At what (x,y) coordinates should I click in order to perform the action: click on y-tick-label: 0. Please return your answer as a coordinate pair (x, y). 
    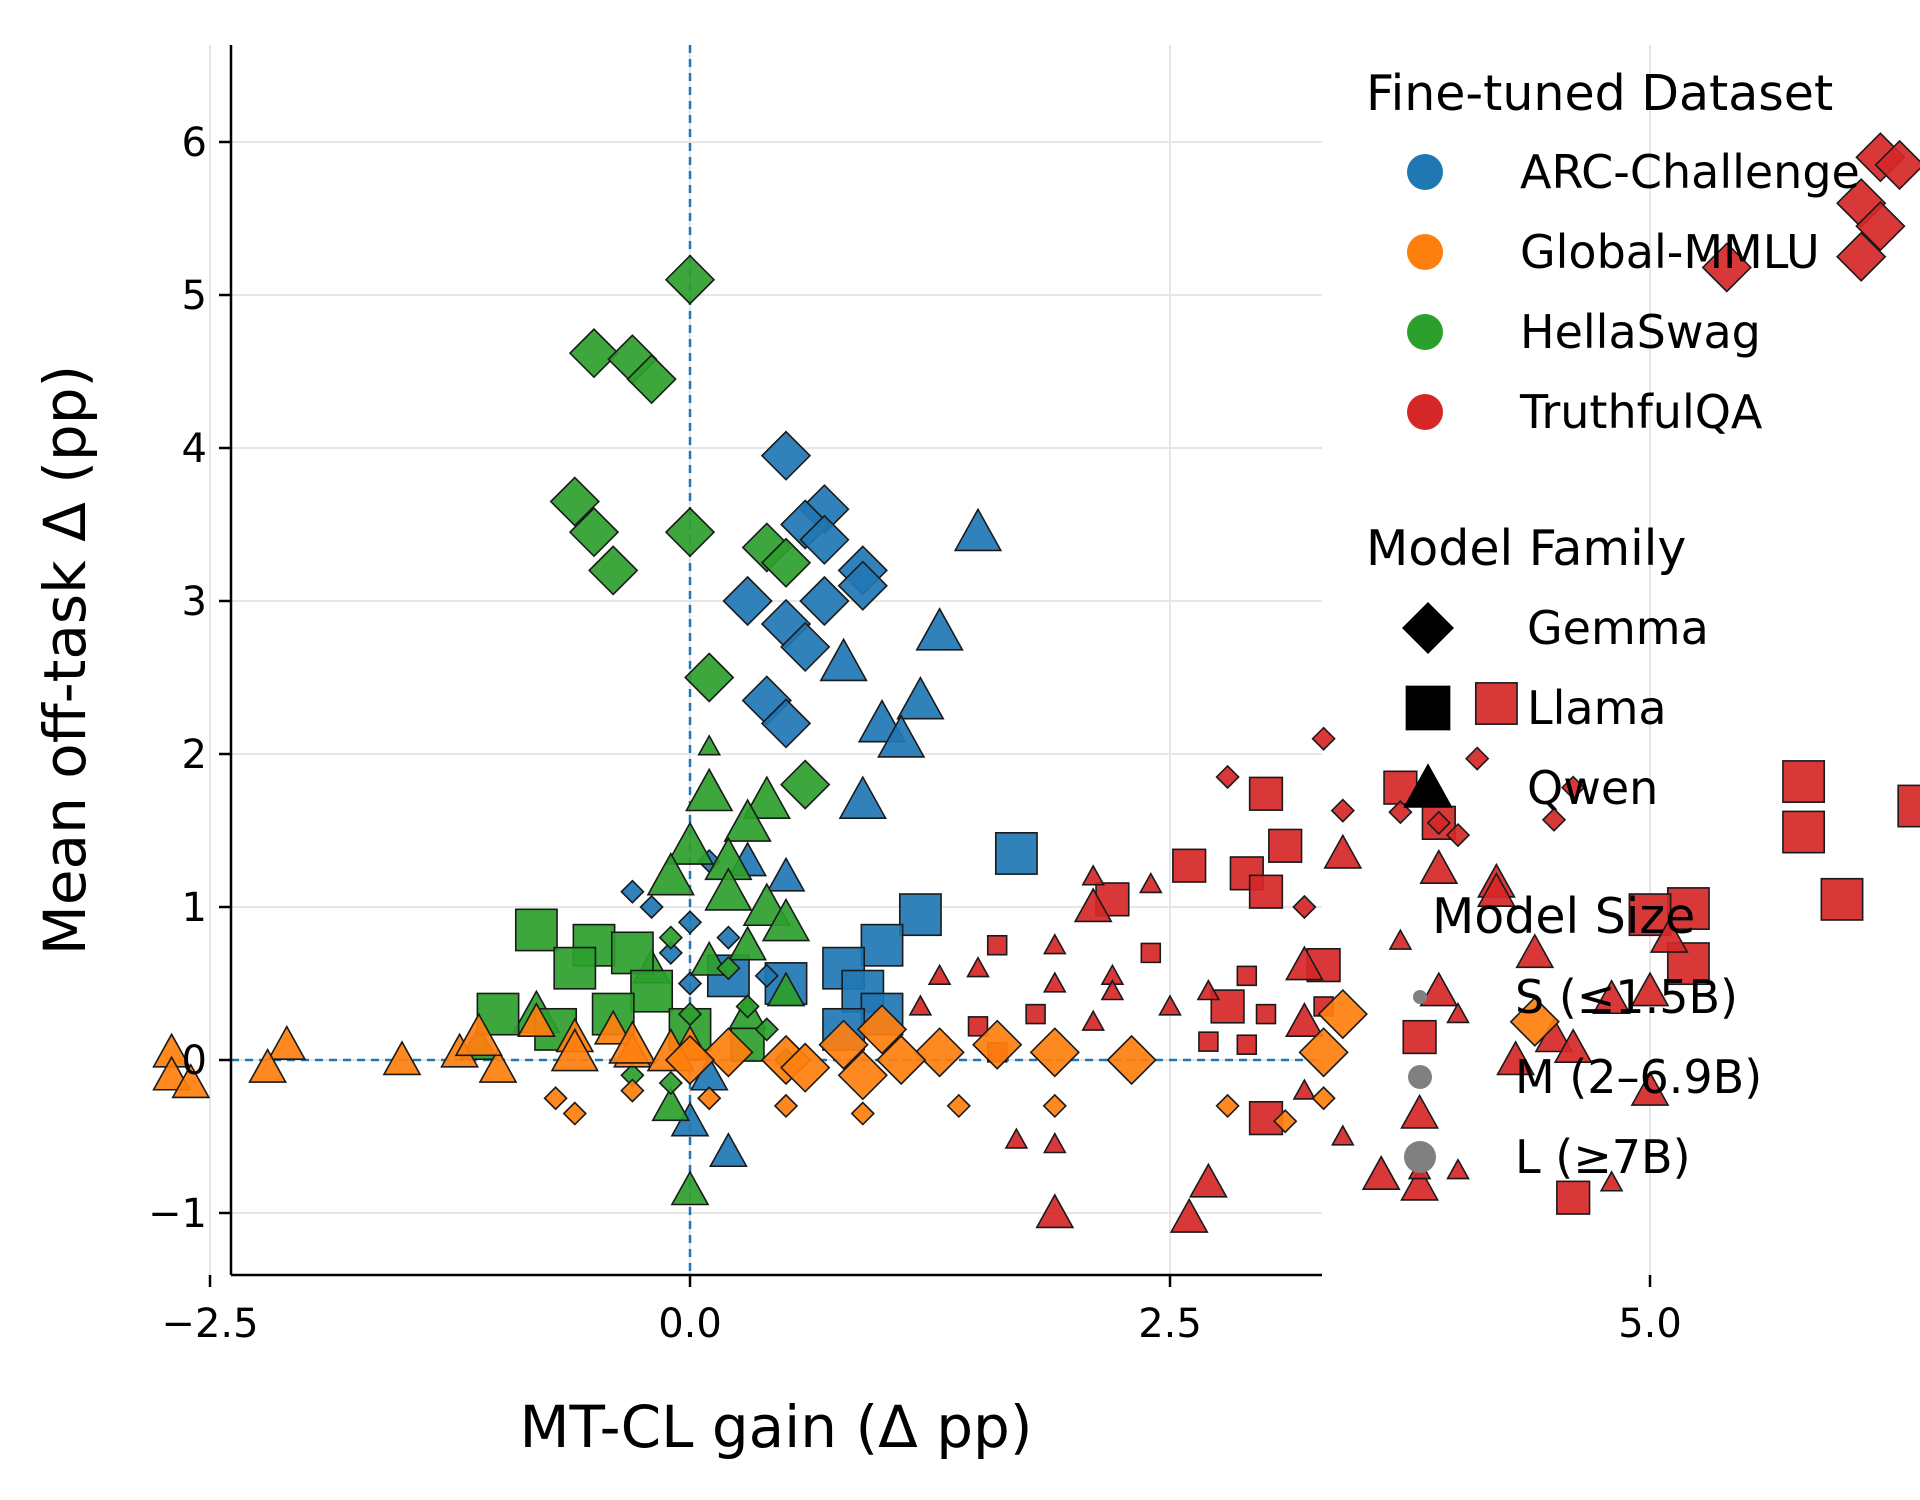
    Looking at the image, I should click on (194, 1061).